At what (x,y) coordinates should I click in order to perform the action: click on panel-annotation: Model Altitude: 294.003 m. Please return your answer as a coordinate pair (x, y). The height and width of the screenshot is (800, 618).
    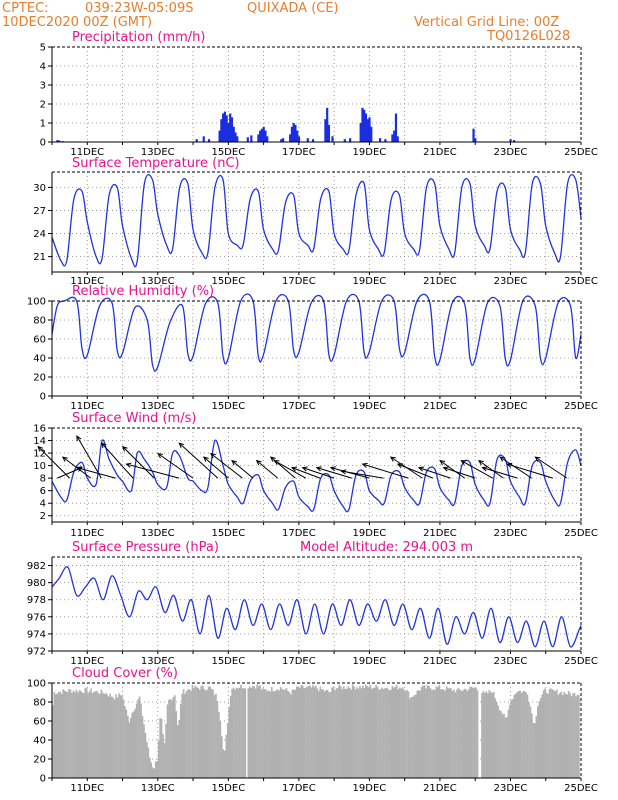
    Looking at the image, I should click on (386, 547).